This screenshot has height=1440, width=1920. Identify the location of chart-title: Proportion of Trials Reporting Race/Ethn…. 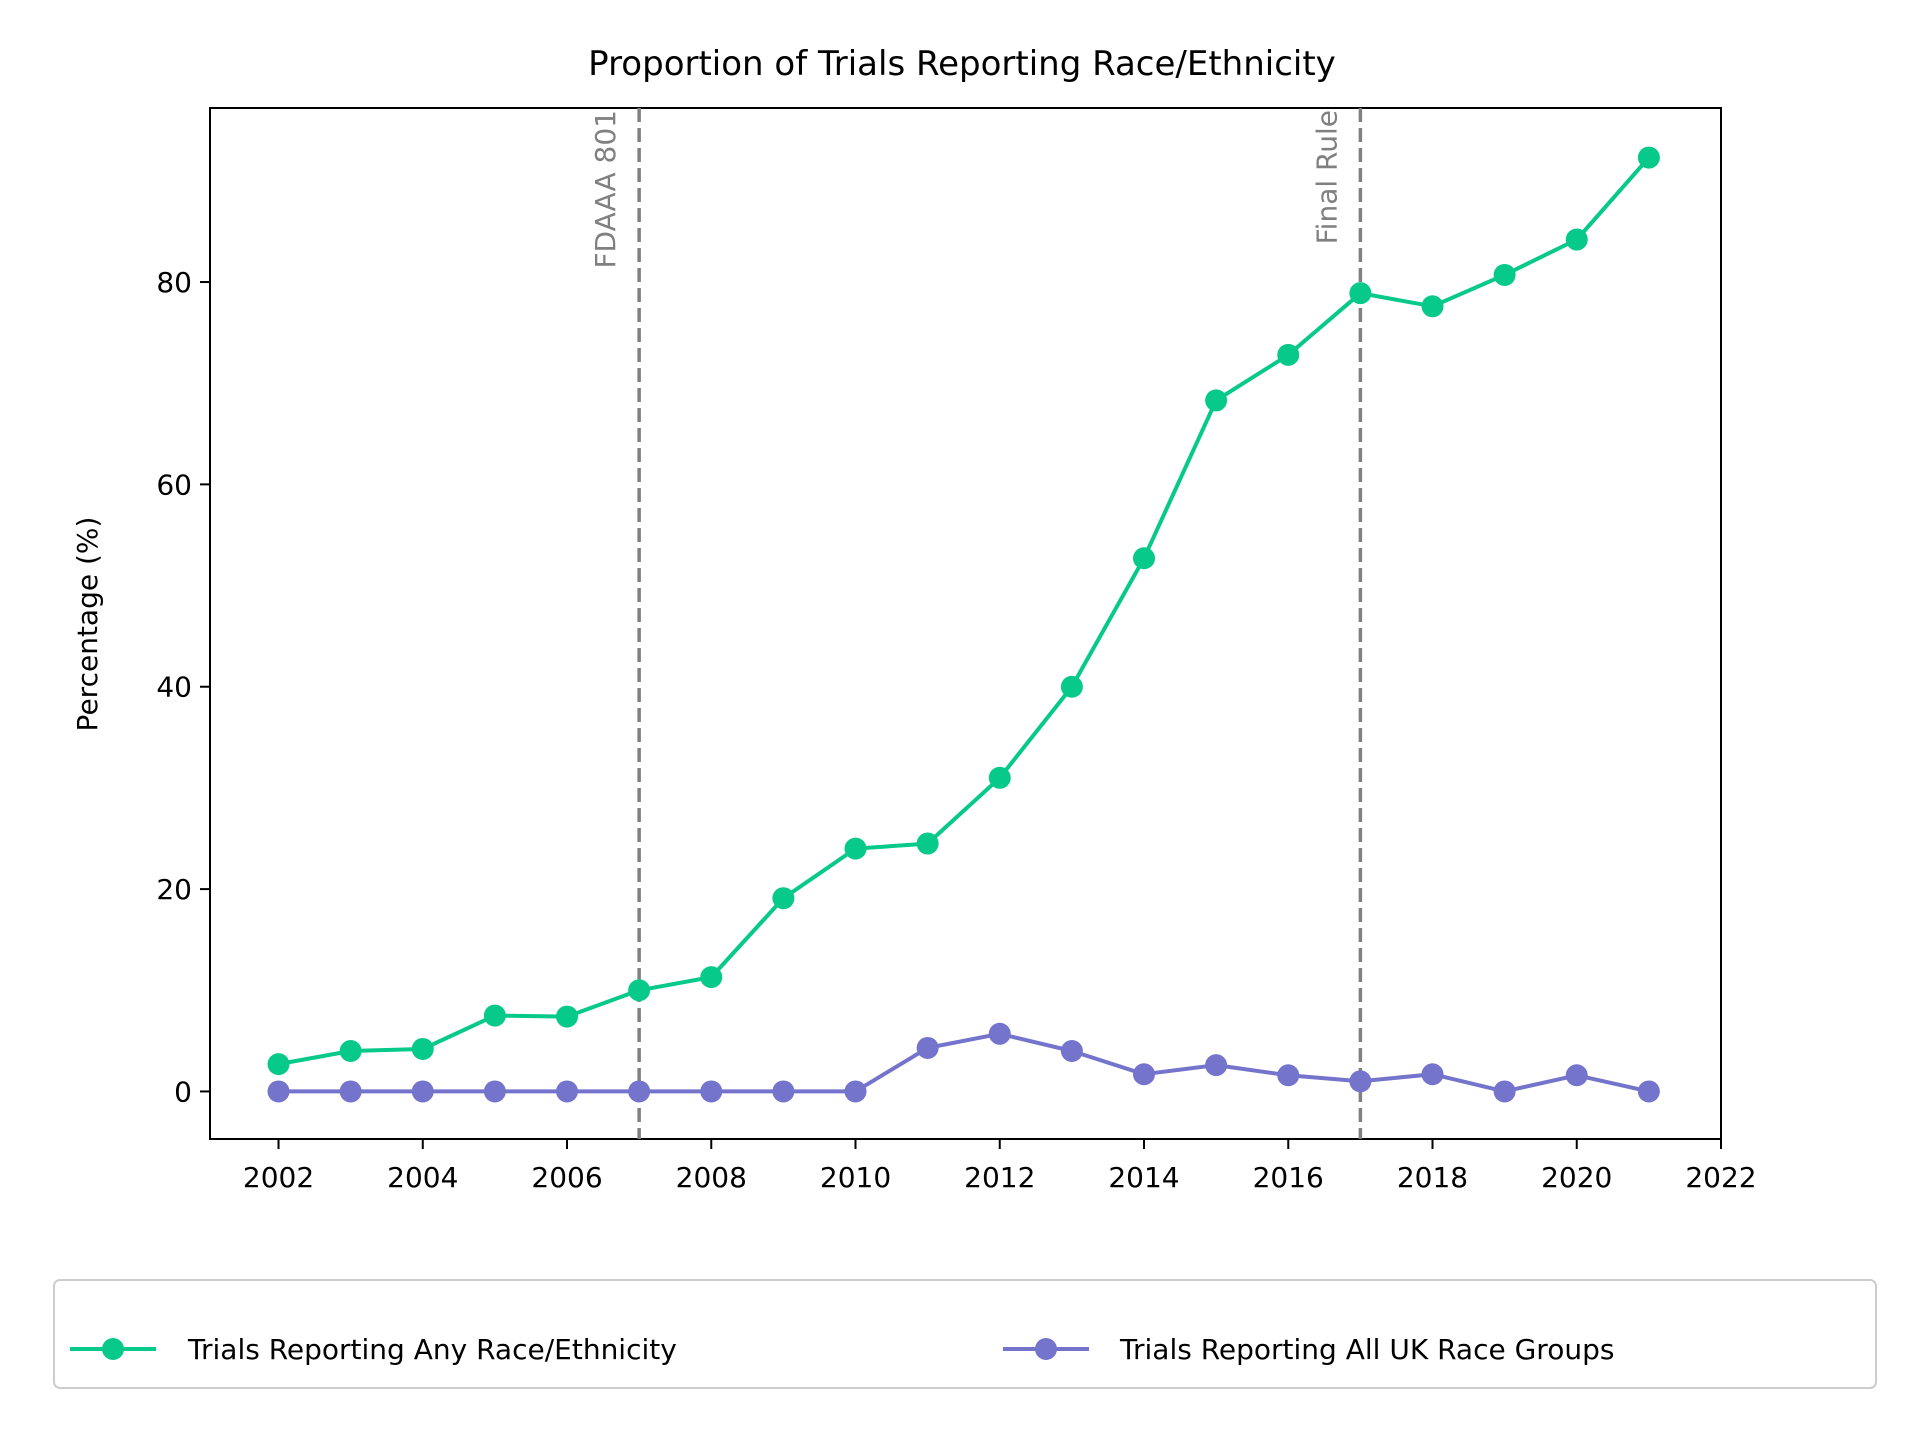
(962, 64).